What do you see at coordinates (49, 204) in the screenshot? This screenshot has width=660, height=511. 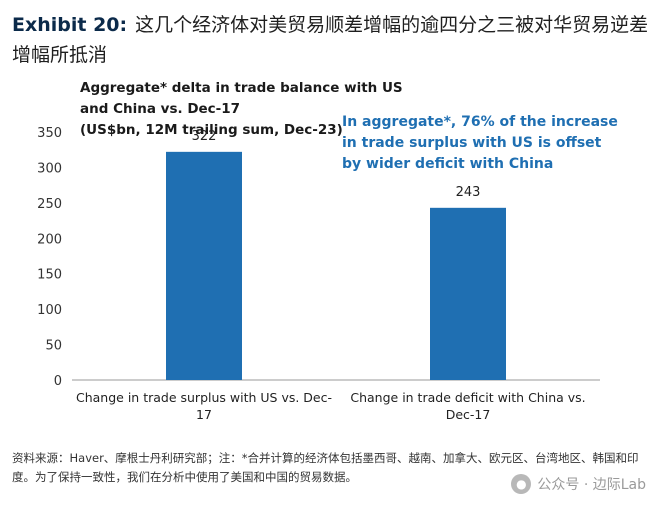 I see `y-tick-label: 250` at bounding box center [49, 204].